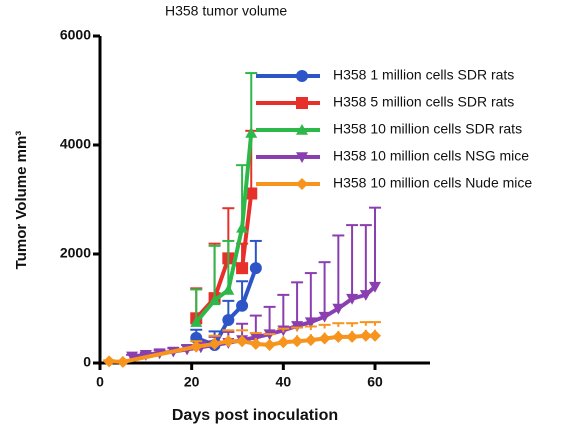 The image size is (582, 433). Describe the element at coordinates (100, 382) in the screenshot. I see `x-tick-label: 0` at that location.